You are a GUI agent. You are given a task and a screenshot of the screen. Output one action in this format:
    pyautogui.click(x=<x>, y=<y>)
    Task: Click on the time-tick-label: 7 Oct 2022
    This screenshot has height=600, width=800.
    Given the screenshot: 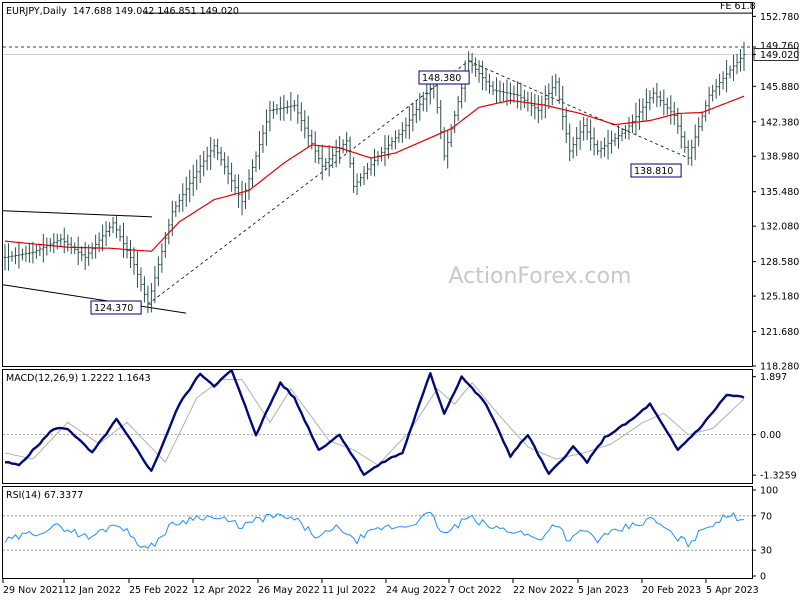 What is the action you would take?
    pyautogui.click(x=475, y=590)
    